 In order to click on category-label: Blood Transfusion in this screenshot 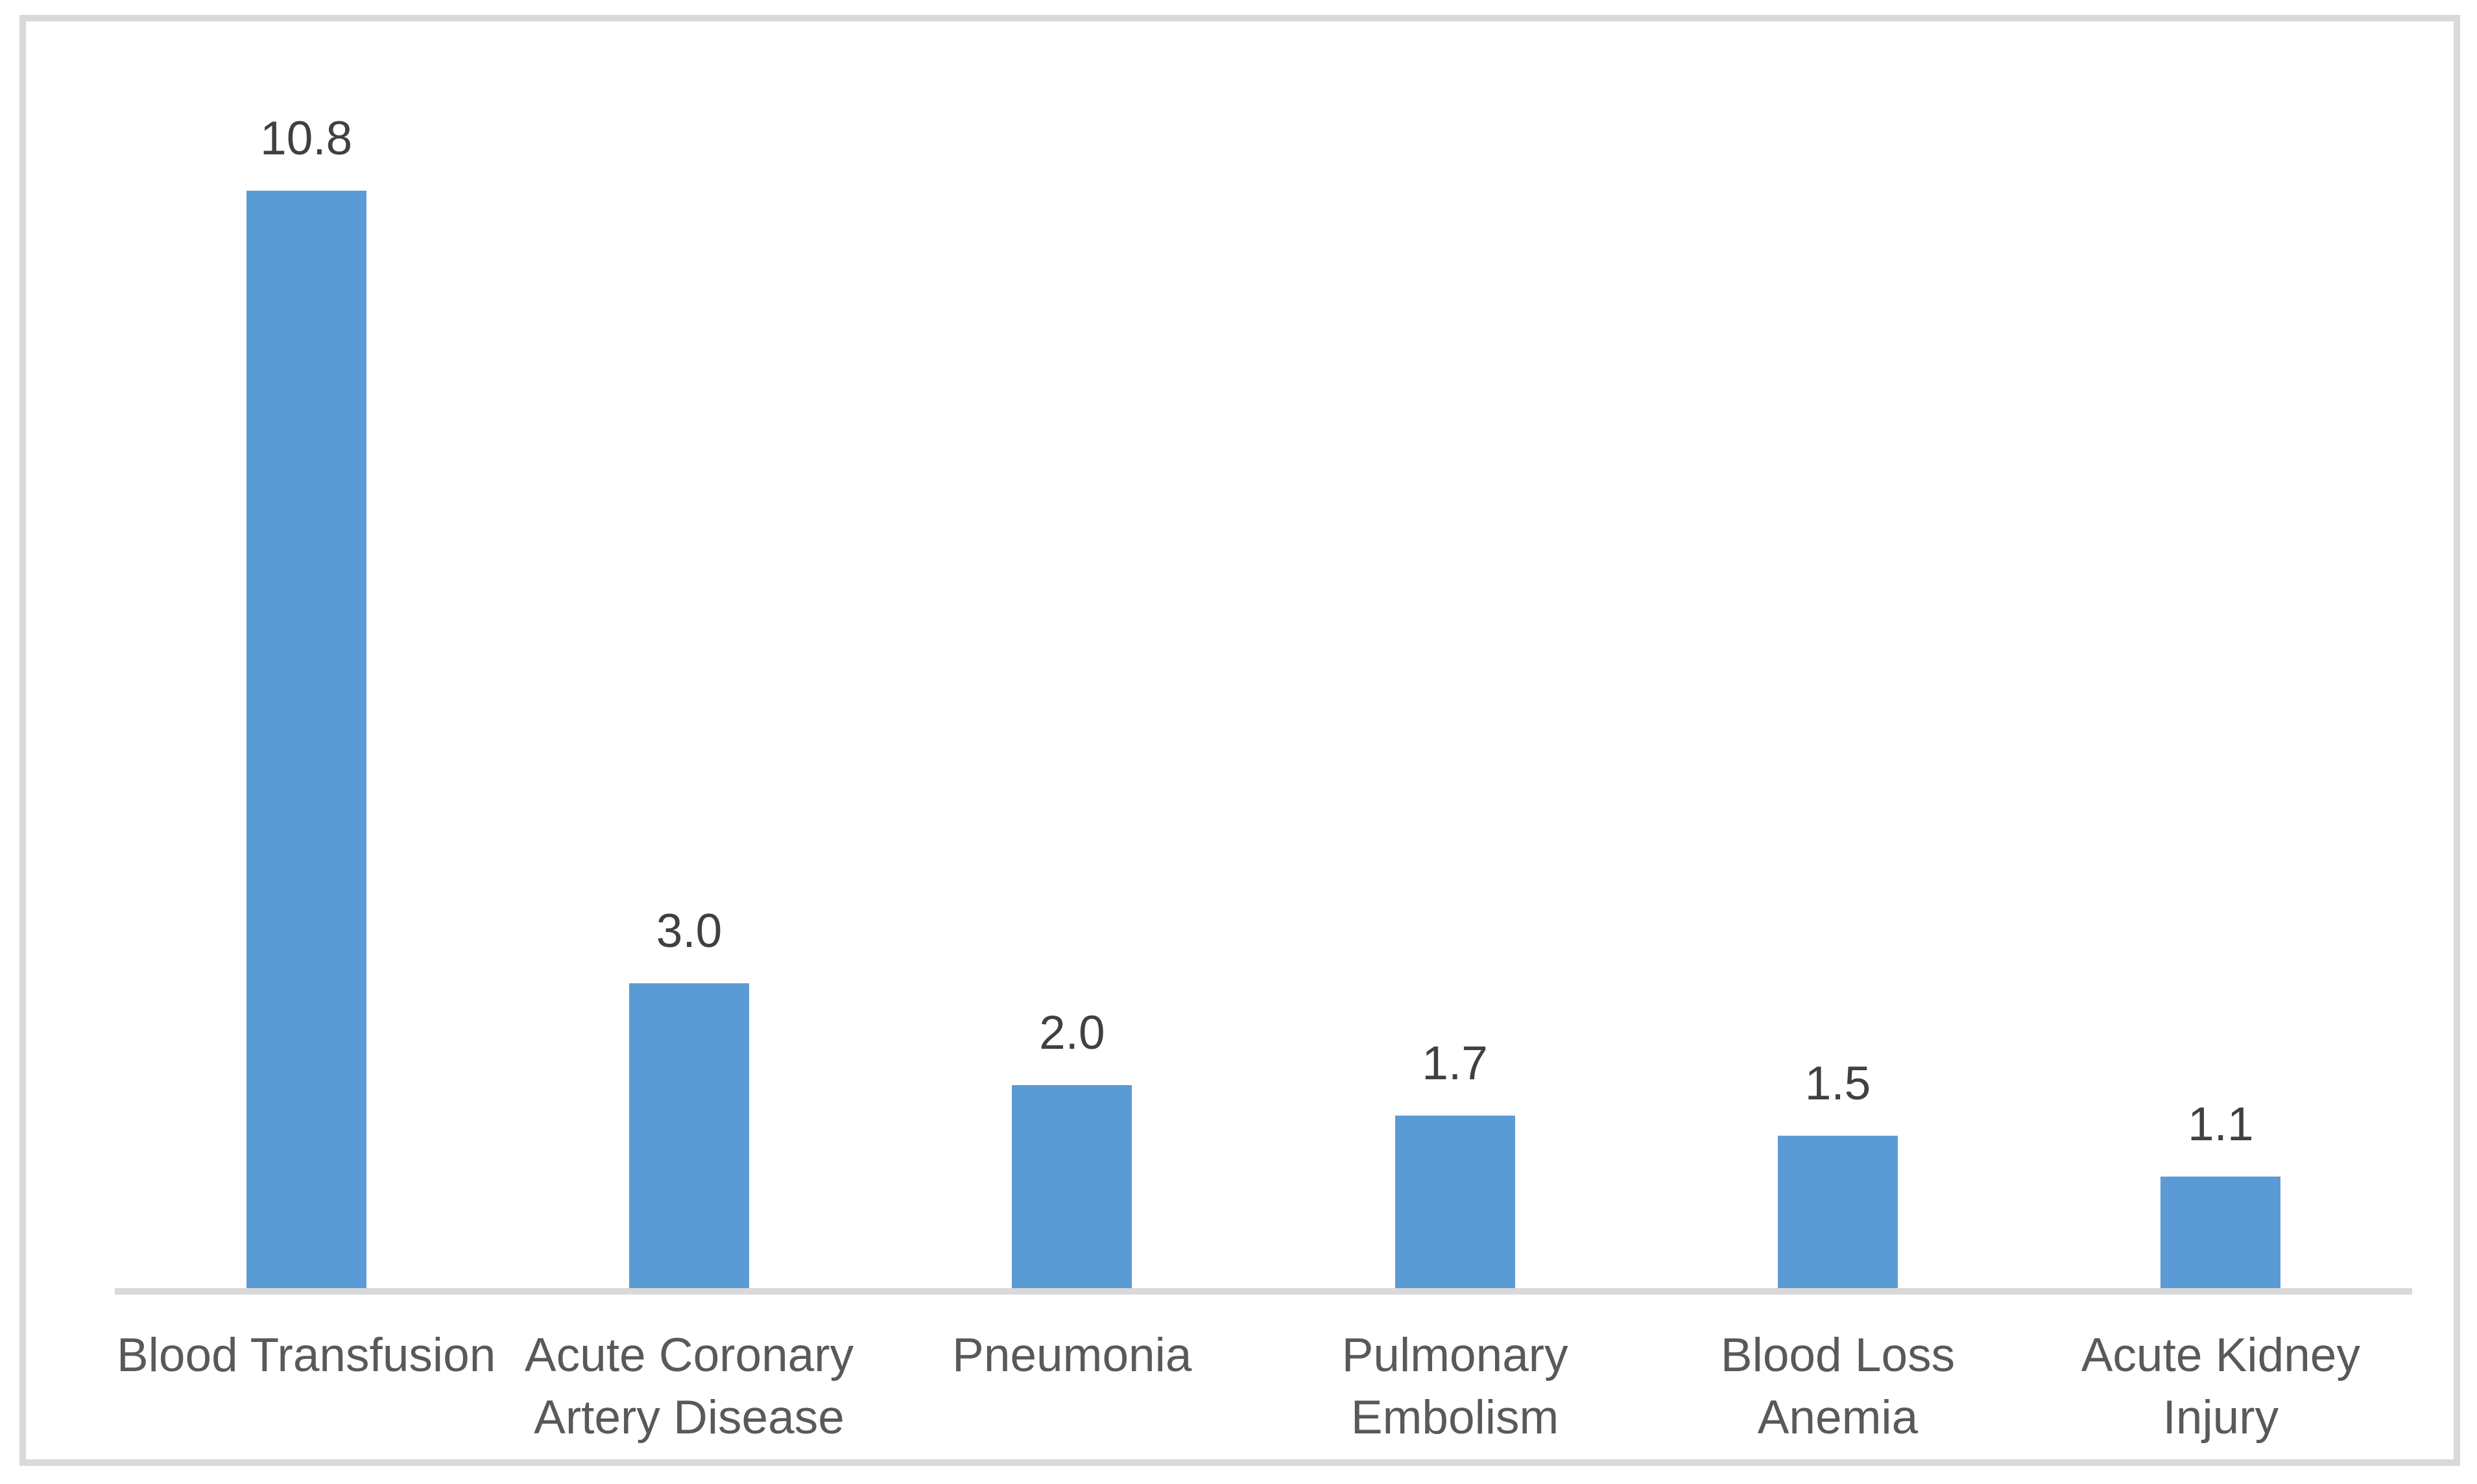, I will do `click(307, 1355)`.